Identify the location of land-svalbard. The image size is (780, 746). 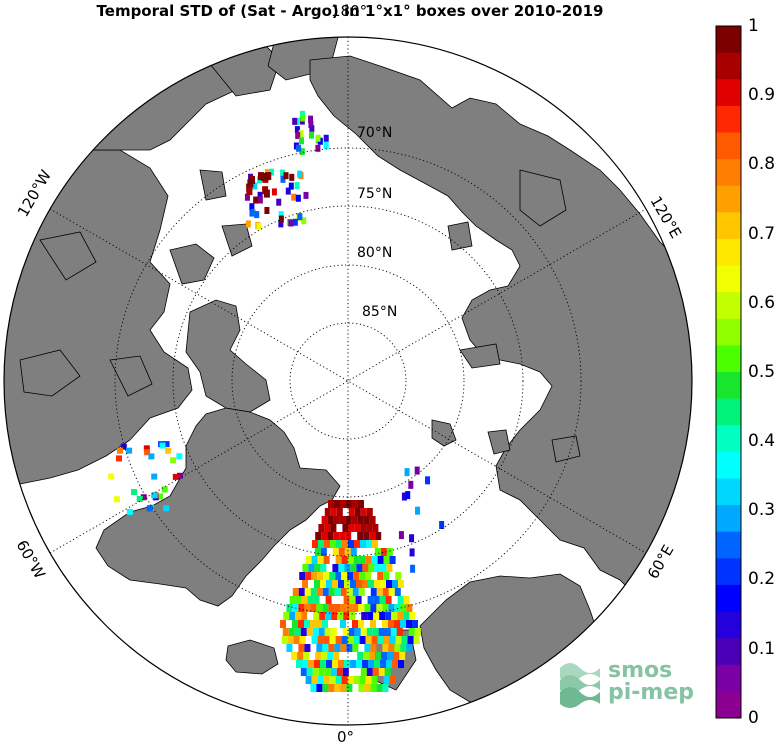
(444, 433).